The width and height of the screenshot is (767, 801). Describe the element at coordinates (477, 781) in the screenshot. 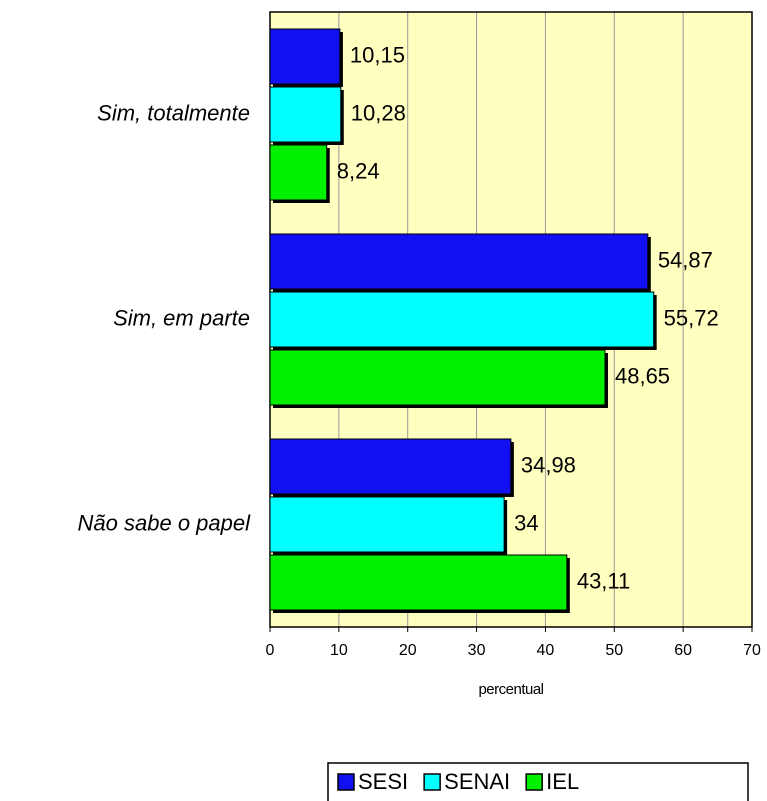

I see `legend-label: SENAI` at that location.